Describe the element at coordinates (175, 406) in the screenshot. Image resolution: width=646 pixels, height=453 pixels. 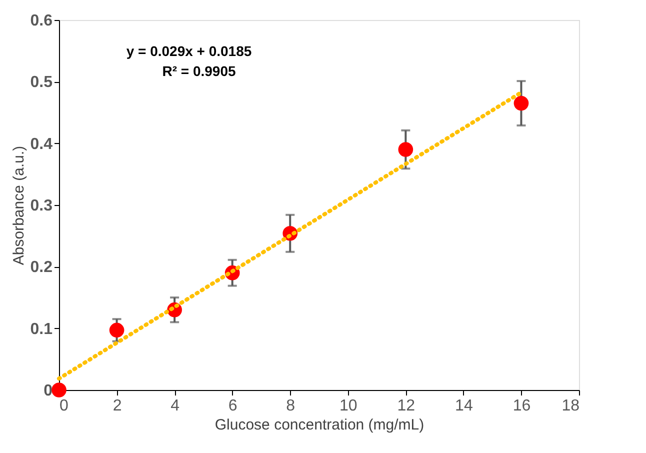
I see `x-tick-label: 4` at that location.